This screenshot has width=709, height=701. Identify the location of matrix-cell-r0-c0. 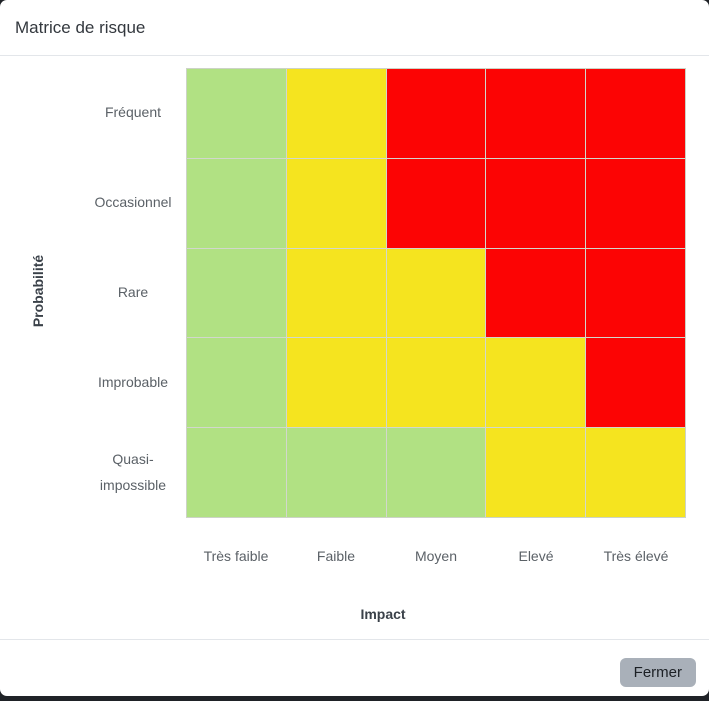
(236, 113).